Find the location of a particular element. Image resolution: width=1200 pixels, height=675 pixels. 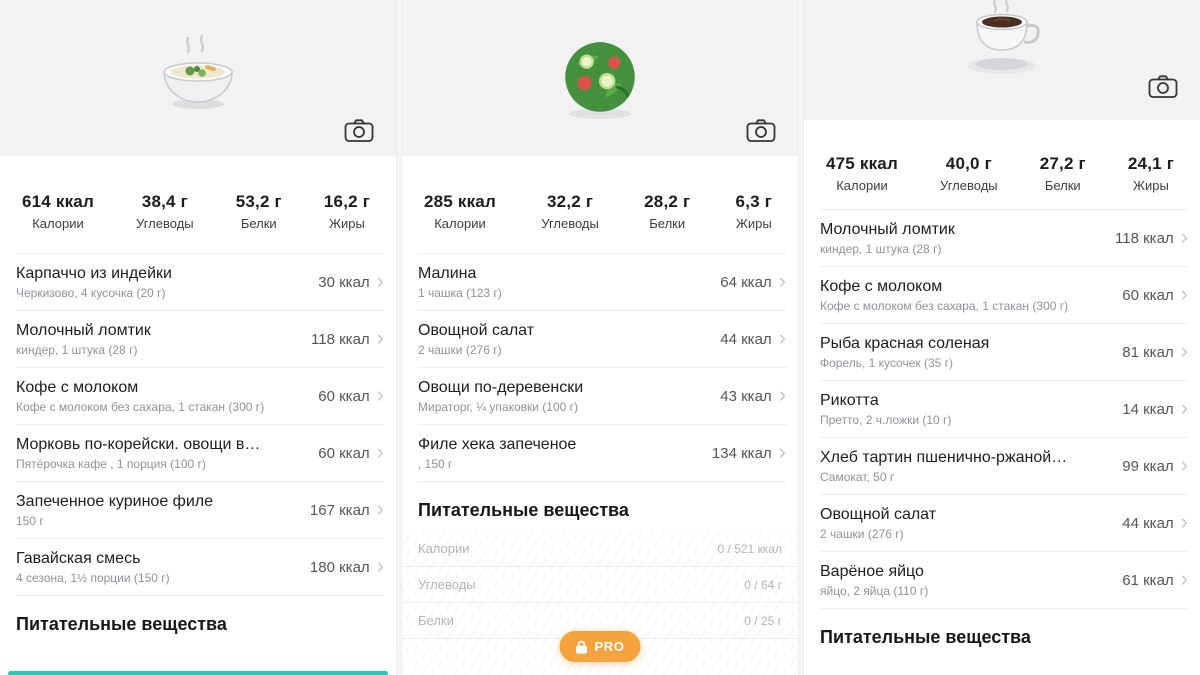

nutrient-value: 0 / 64 г is located at coordinates (763, 584).